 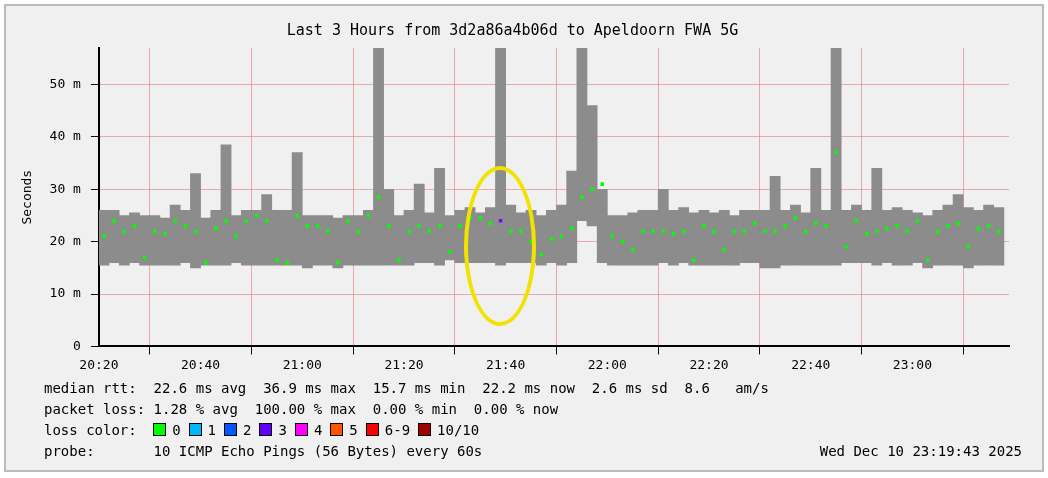 What do you see at coordinates (263, 451) in the screenshot?
I see `text: probe: 10 ICMP Echo Pings (56 Bytes) every 60s` at bounding box center [263, 451].